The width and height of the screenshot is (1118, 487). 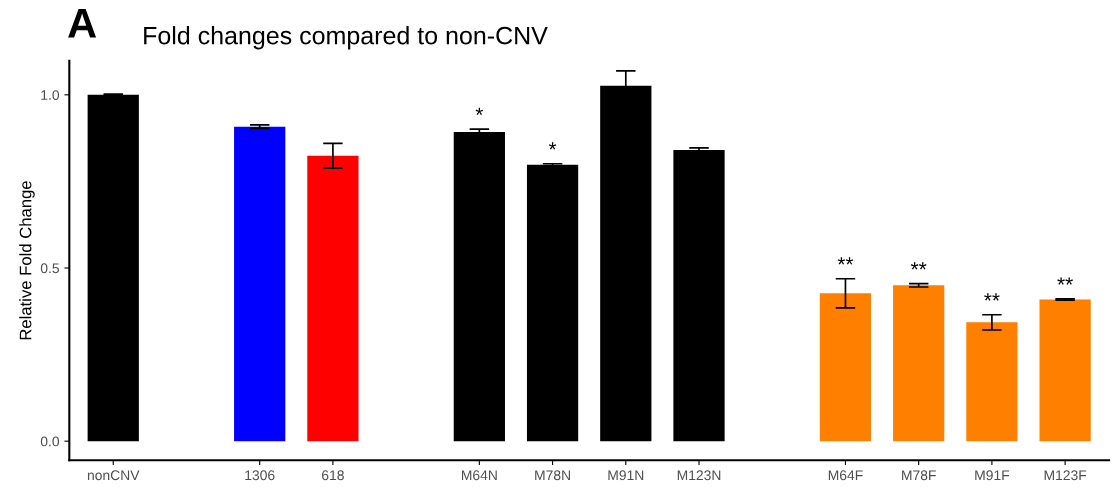 I want to click on x-tick-label: M78N, so click(x=552, y=475).